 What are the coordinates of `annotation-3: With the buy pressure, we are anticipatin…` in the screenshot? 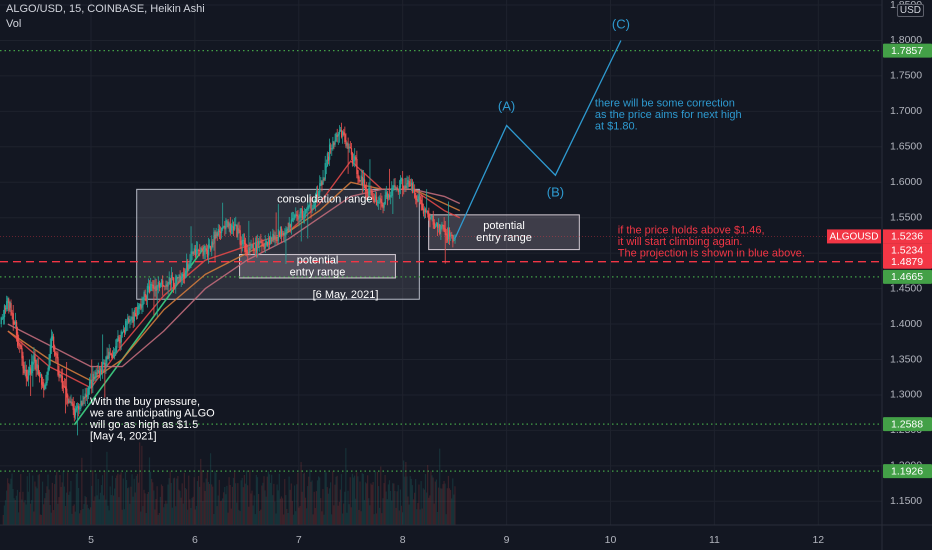 It's located at (152, 419).